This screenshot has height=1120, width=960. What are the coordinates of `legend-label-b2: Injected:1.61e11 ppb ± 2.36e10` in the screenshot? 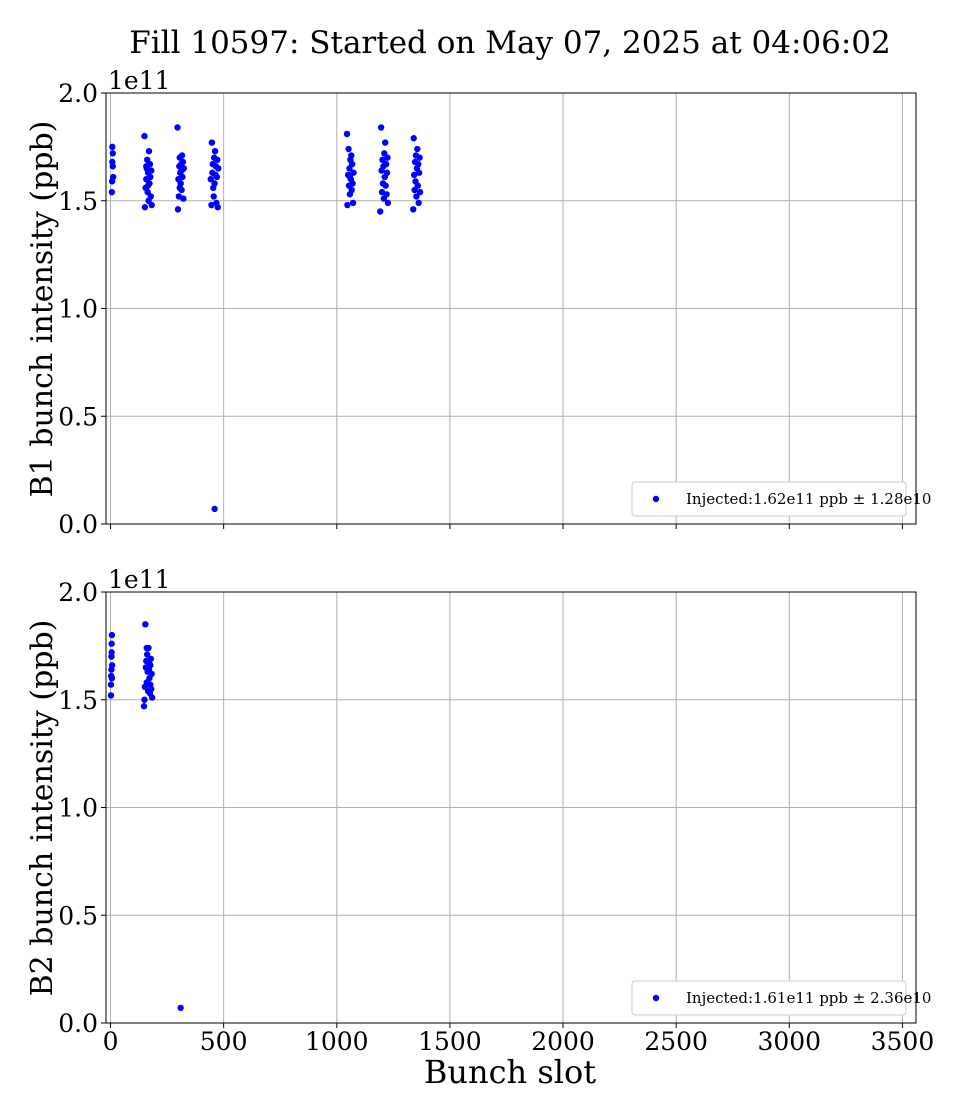 It's located at (808, 998).